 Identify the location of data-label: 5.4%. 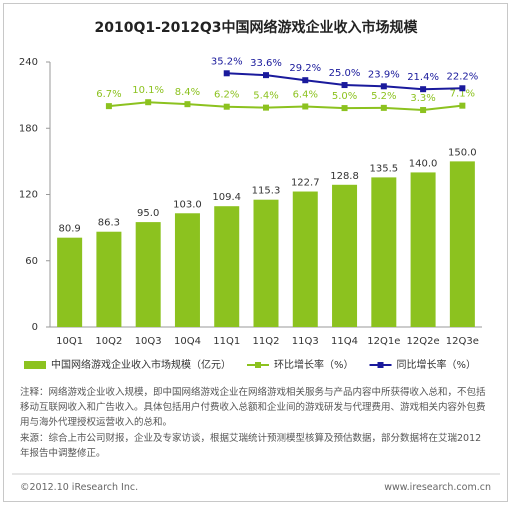
(265, 96).